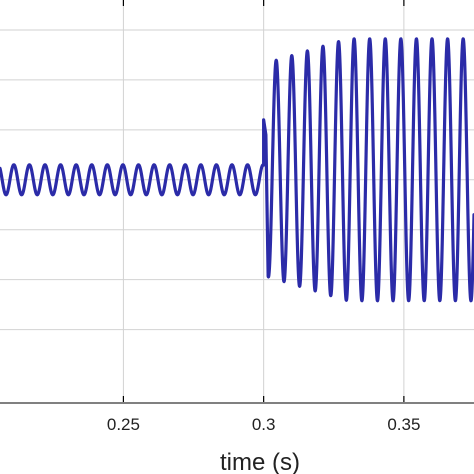  I want to click on x-tick-label: 0.3, so click(264, 424).